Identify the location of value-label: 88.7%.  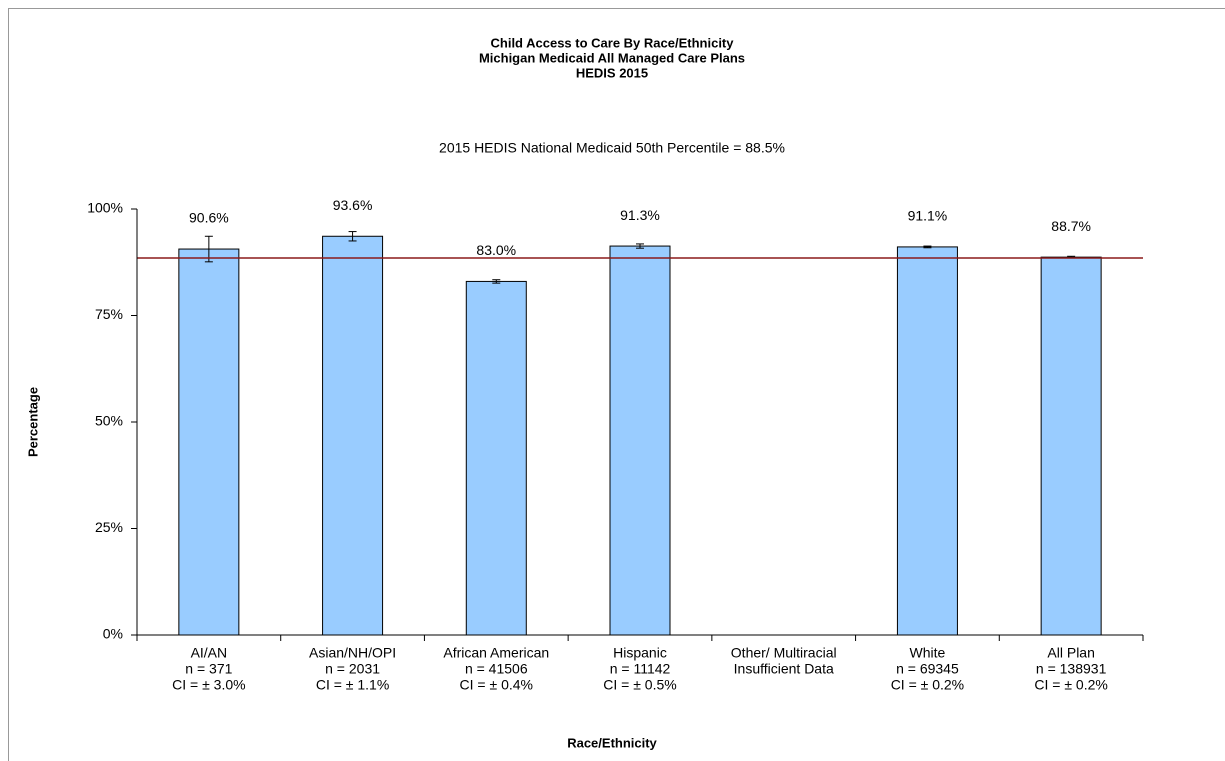
(1071, 226).